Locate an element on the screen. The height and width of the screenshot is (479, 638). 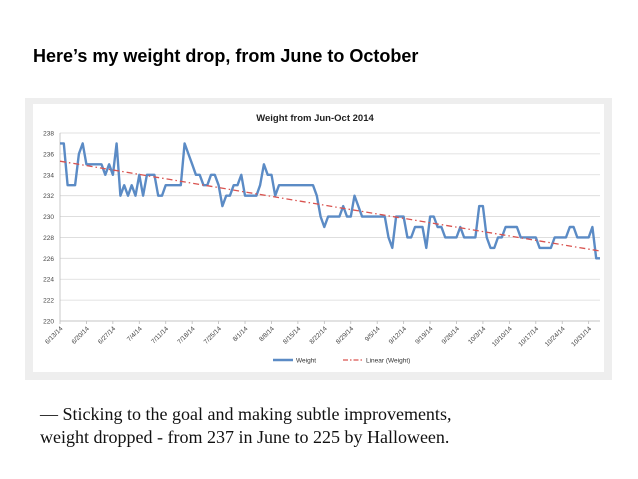
y-tick-label: 236 is located at coordinates (48, 154).